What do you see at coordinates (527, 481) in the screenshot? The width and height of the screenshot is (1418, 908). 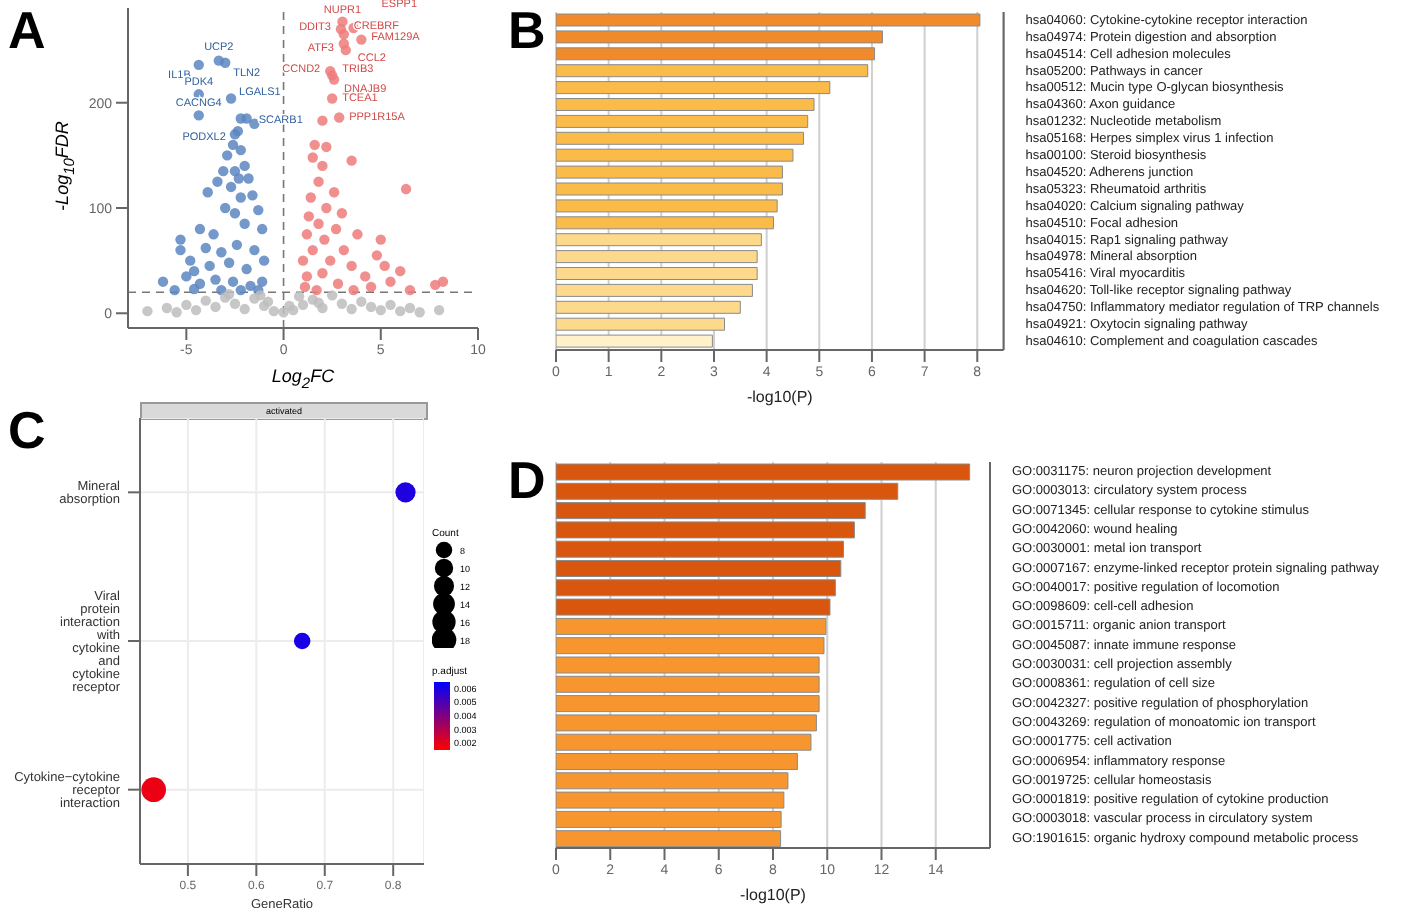 I see `text: D` at bounding box center [527, 481].